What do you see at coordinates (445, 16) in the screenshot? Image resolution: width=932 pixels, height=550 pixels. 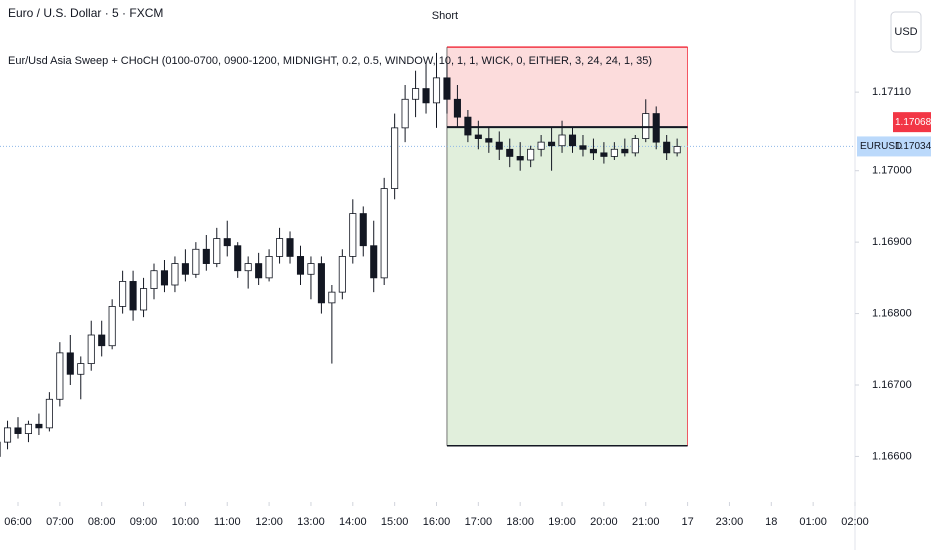 I see `position-label: Short` at bounding box center [445, 16].